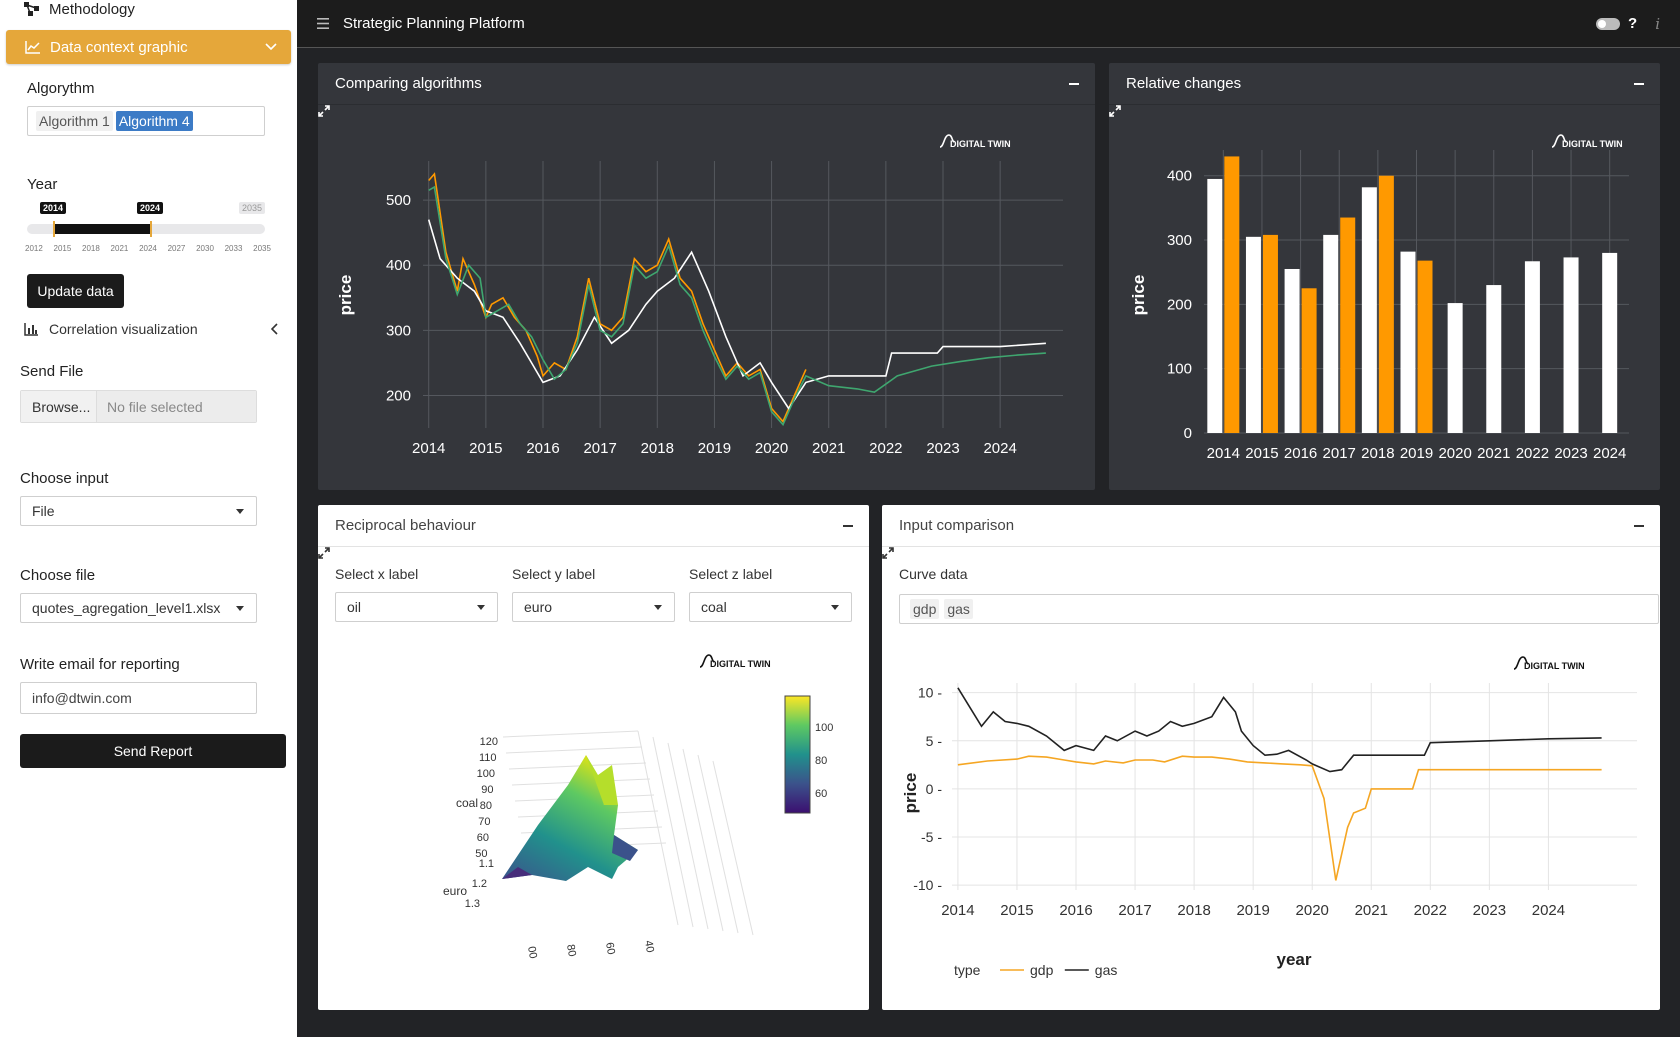 Image resolution: width=1680 pixels, height=1037 pixels. I want to click on slider-handle-to, so click(151, 229).